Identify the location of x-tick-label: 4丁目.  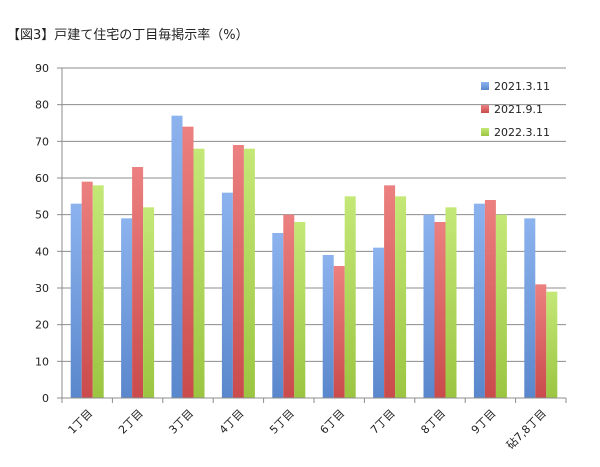
(232, 422).